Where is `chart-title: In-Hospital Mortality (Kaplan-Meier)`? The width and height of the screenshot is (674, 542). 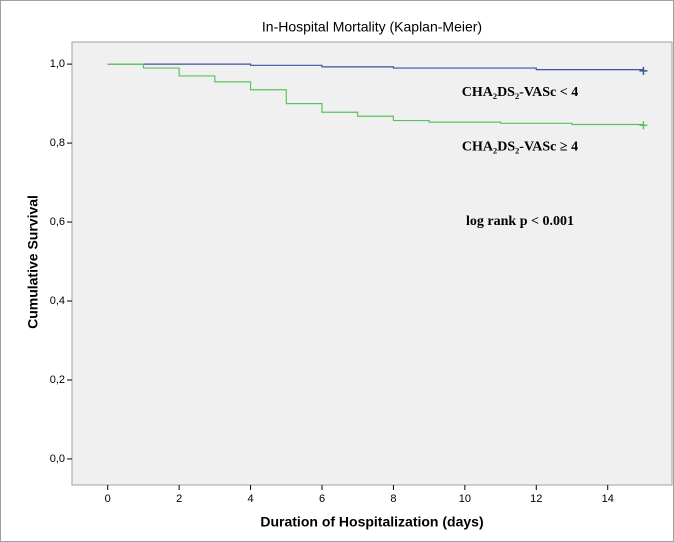
chart-title: In-Hospital Mortality (Kaplan-Meier) is located at coordinates (372, 27).